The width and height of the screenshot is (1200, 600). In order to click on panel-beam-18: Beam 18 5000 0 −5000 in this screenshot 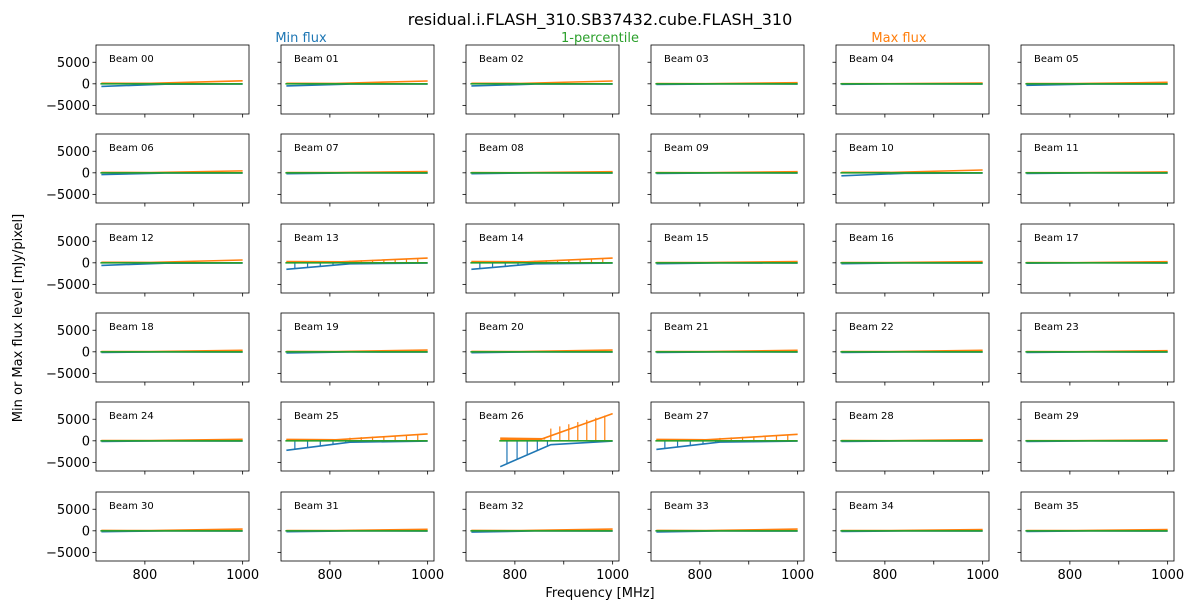, I will do `click(148, 349)`.